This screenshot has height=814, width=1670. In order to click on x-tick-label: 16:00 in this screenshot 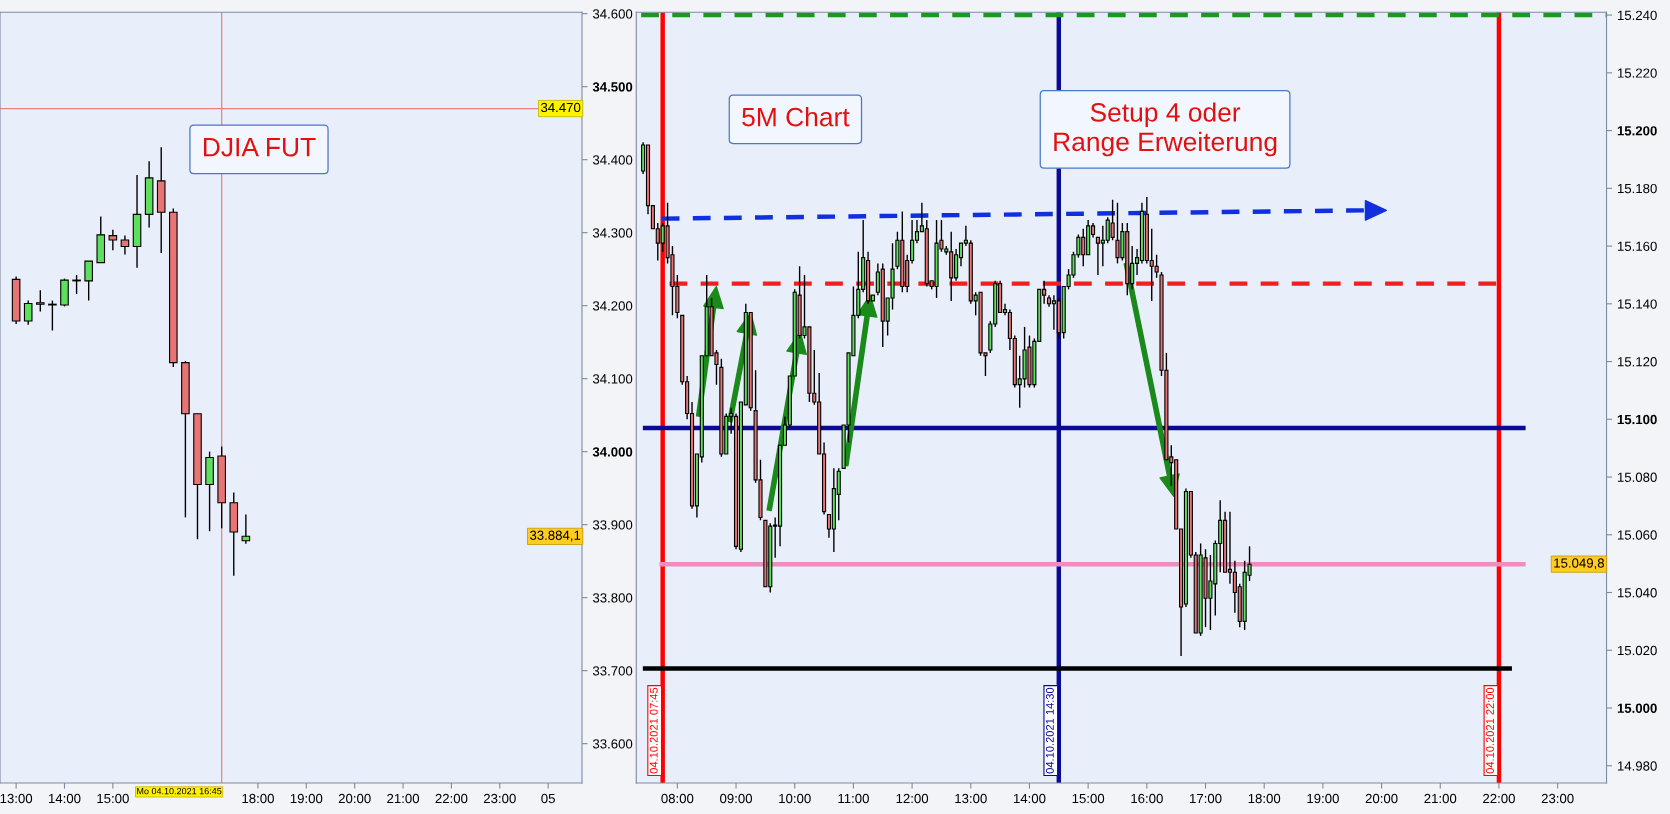, I will do `click(1147, 798)`.